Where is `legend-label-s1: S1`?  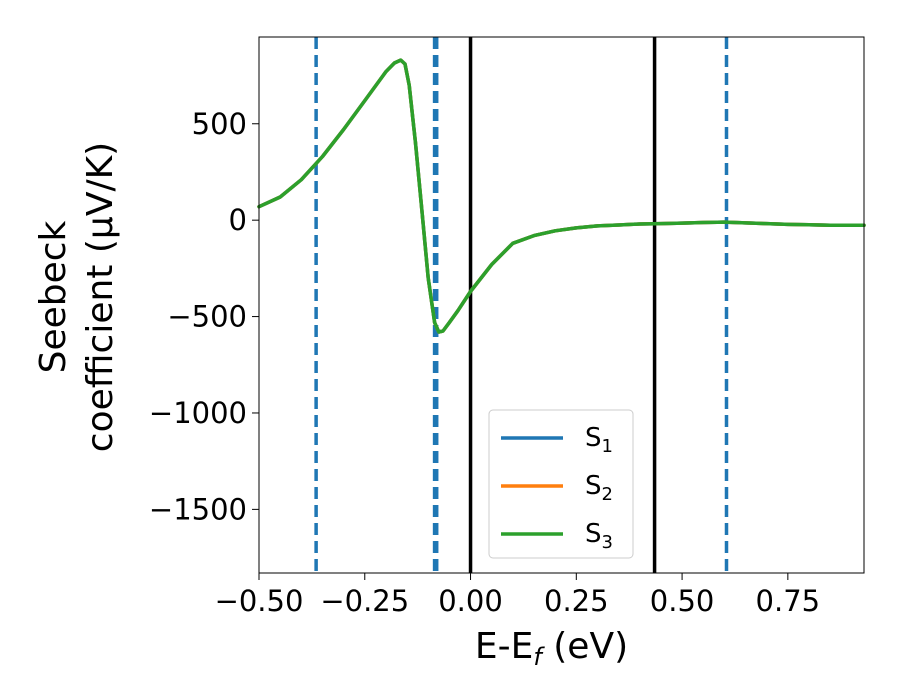 legend-label-s1: S1 is located at coordinates (599, 440).